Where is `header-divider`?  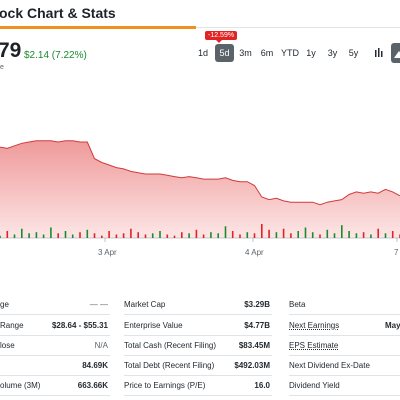 header-divider is located at coordinates (298, 27).